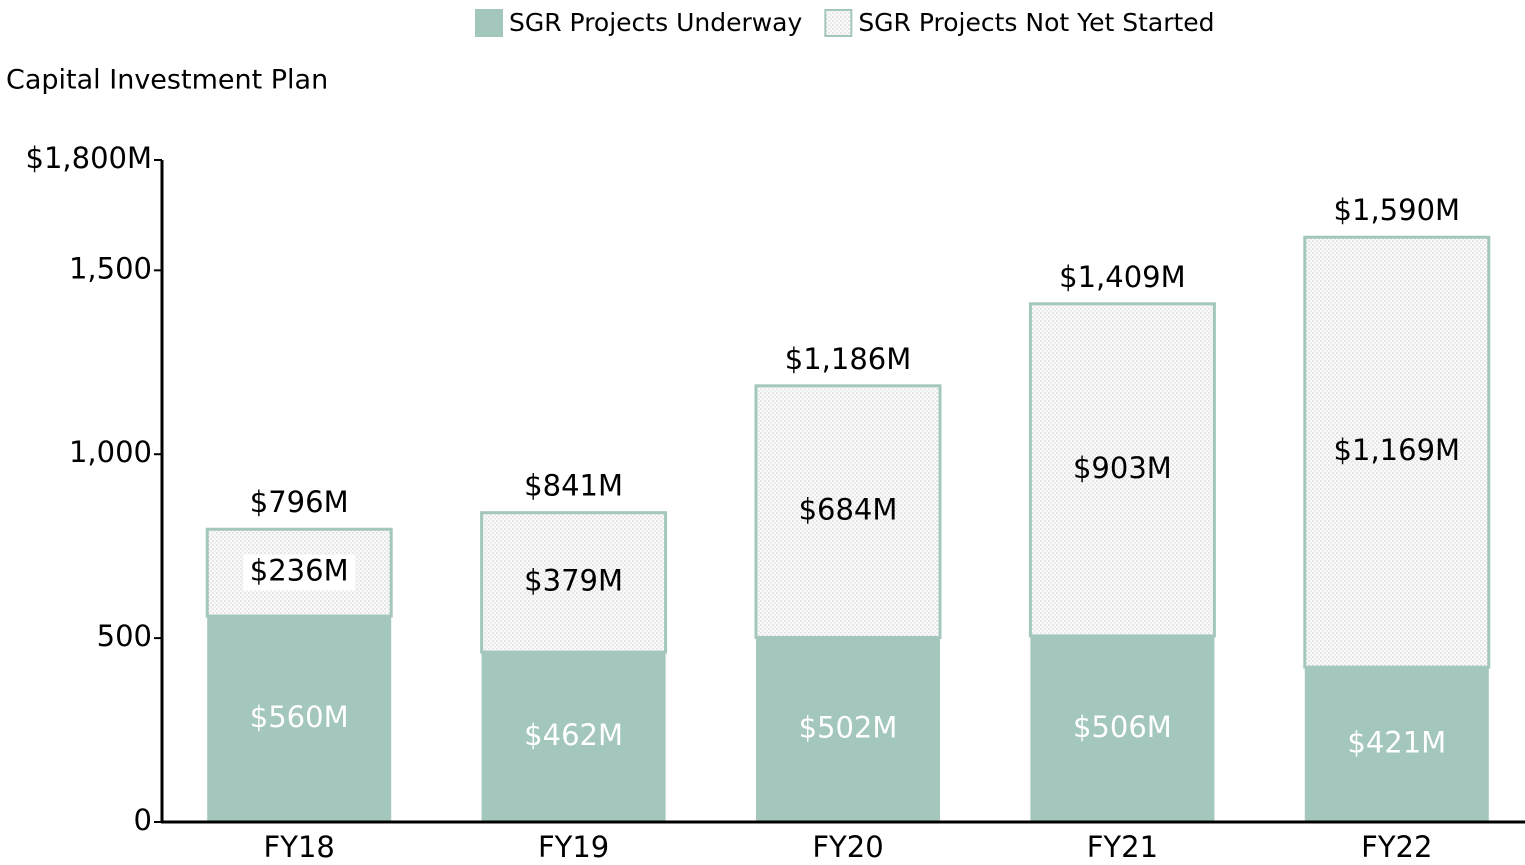 The image size is (1525, 865). I want to click on value-label: $1,169M, so click(1397, 450).